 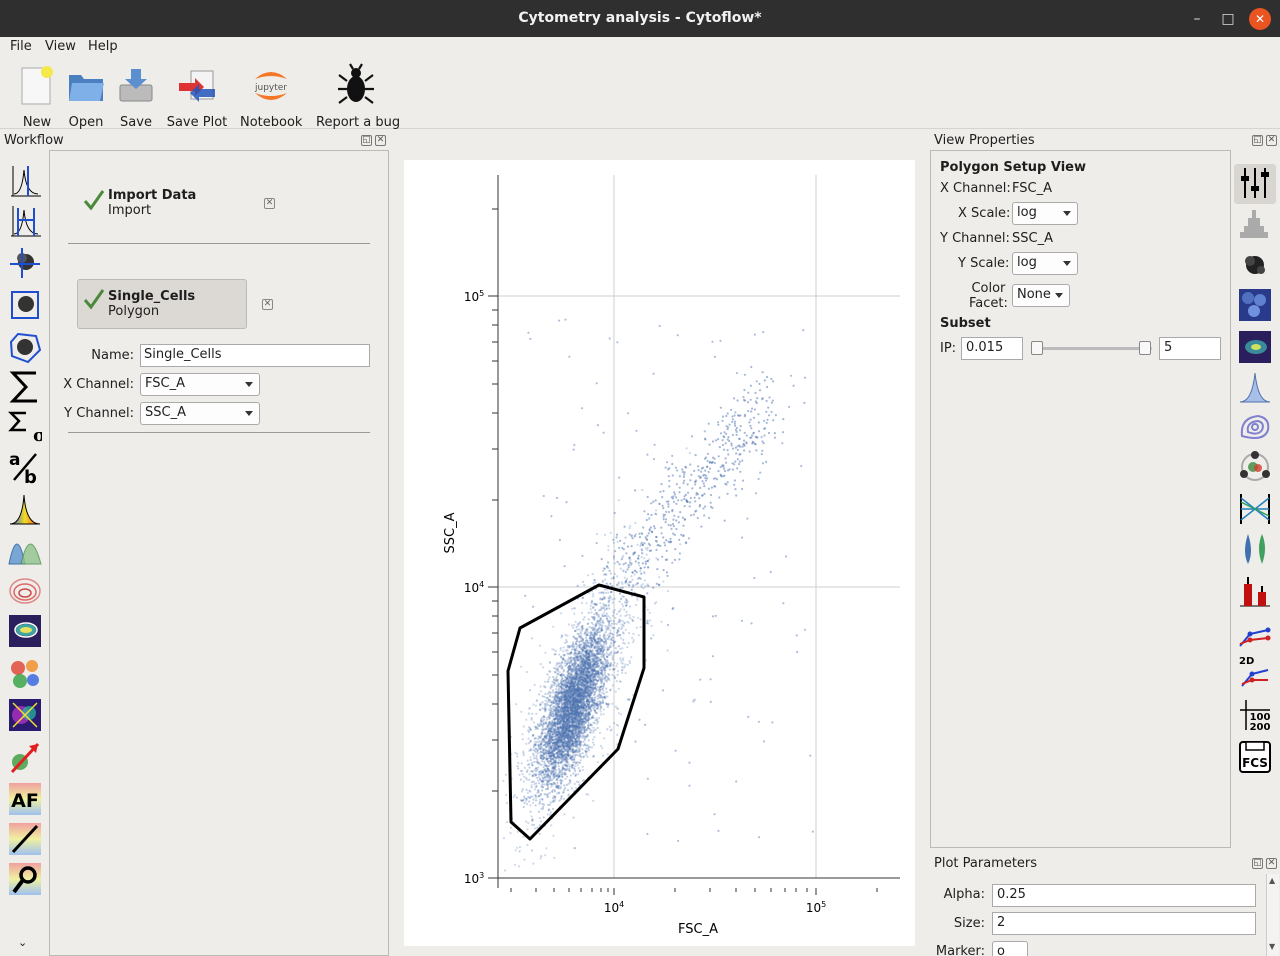 I want to click on alpha-input: 0.25, so click(x=1124, y=895).